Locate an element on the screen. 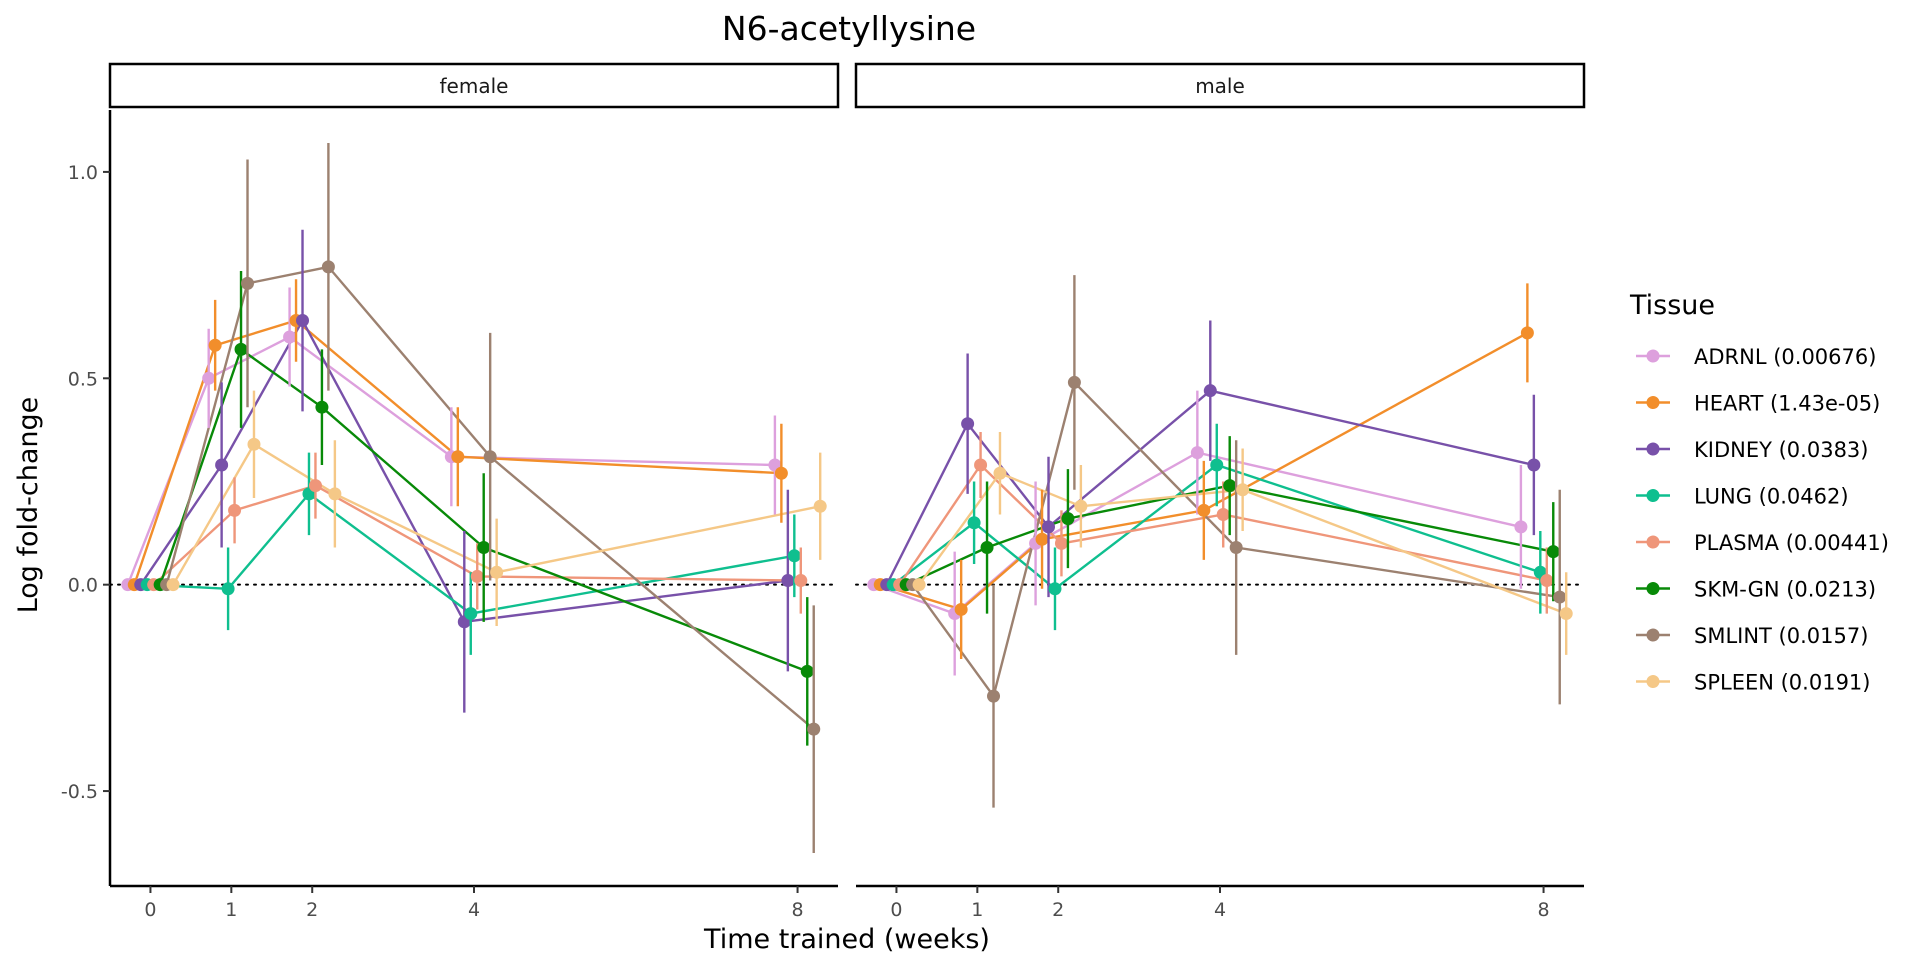 The image size is (1920, 960). x-axis-female: 0 1 2 4 8 is located at coordinates (474, 902).